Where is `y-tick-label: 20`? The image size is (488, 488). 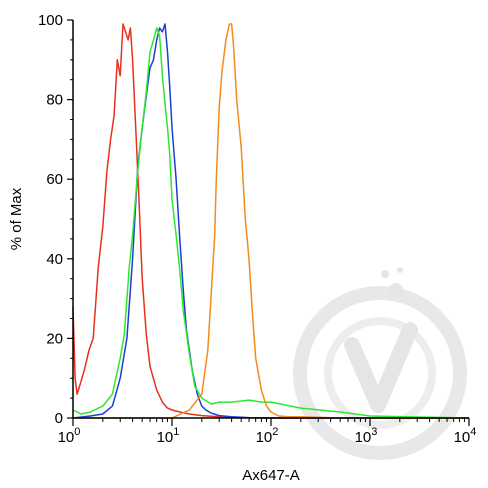 y-tick-label: 20 is located at coordinates (54, 338).